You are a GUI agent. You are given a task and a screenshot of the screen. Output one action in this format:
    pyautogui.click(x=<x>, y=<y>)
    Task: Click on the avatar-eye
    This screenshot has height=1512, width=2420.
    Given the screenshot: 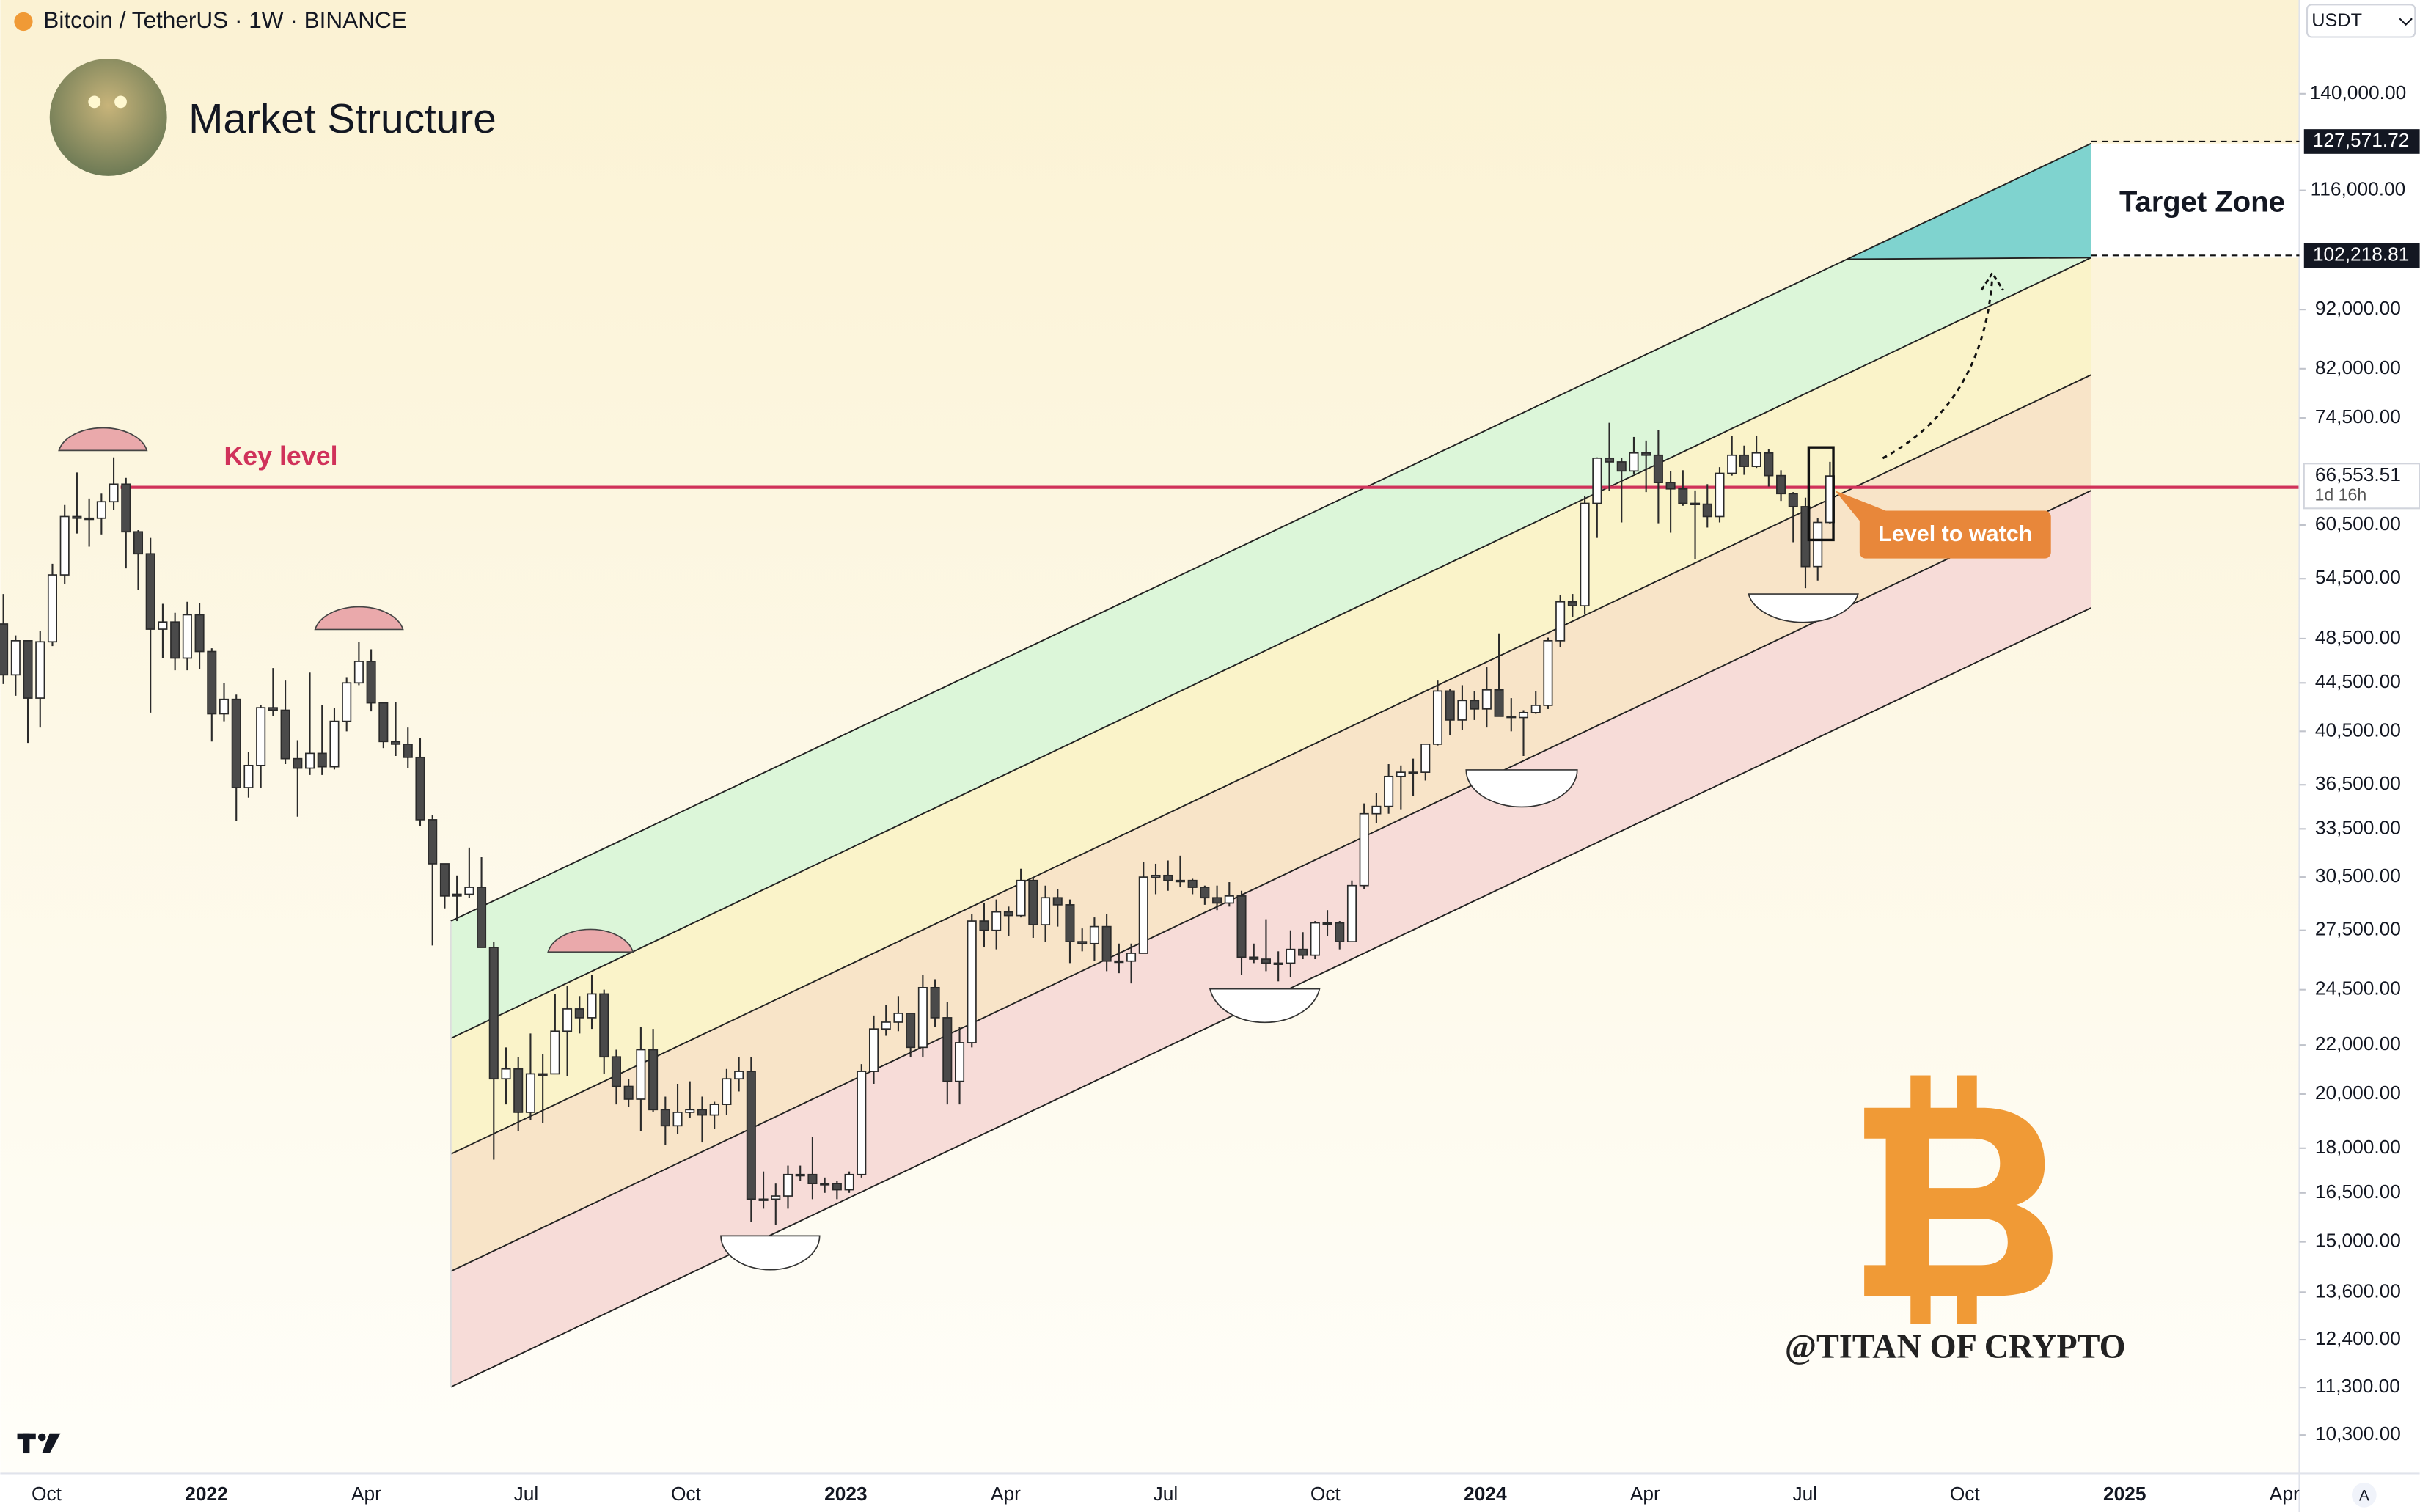 What is the action you would take?
    pyautogui.click(x=94, y=102)
    